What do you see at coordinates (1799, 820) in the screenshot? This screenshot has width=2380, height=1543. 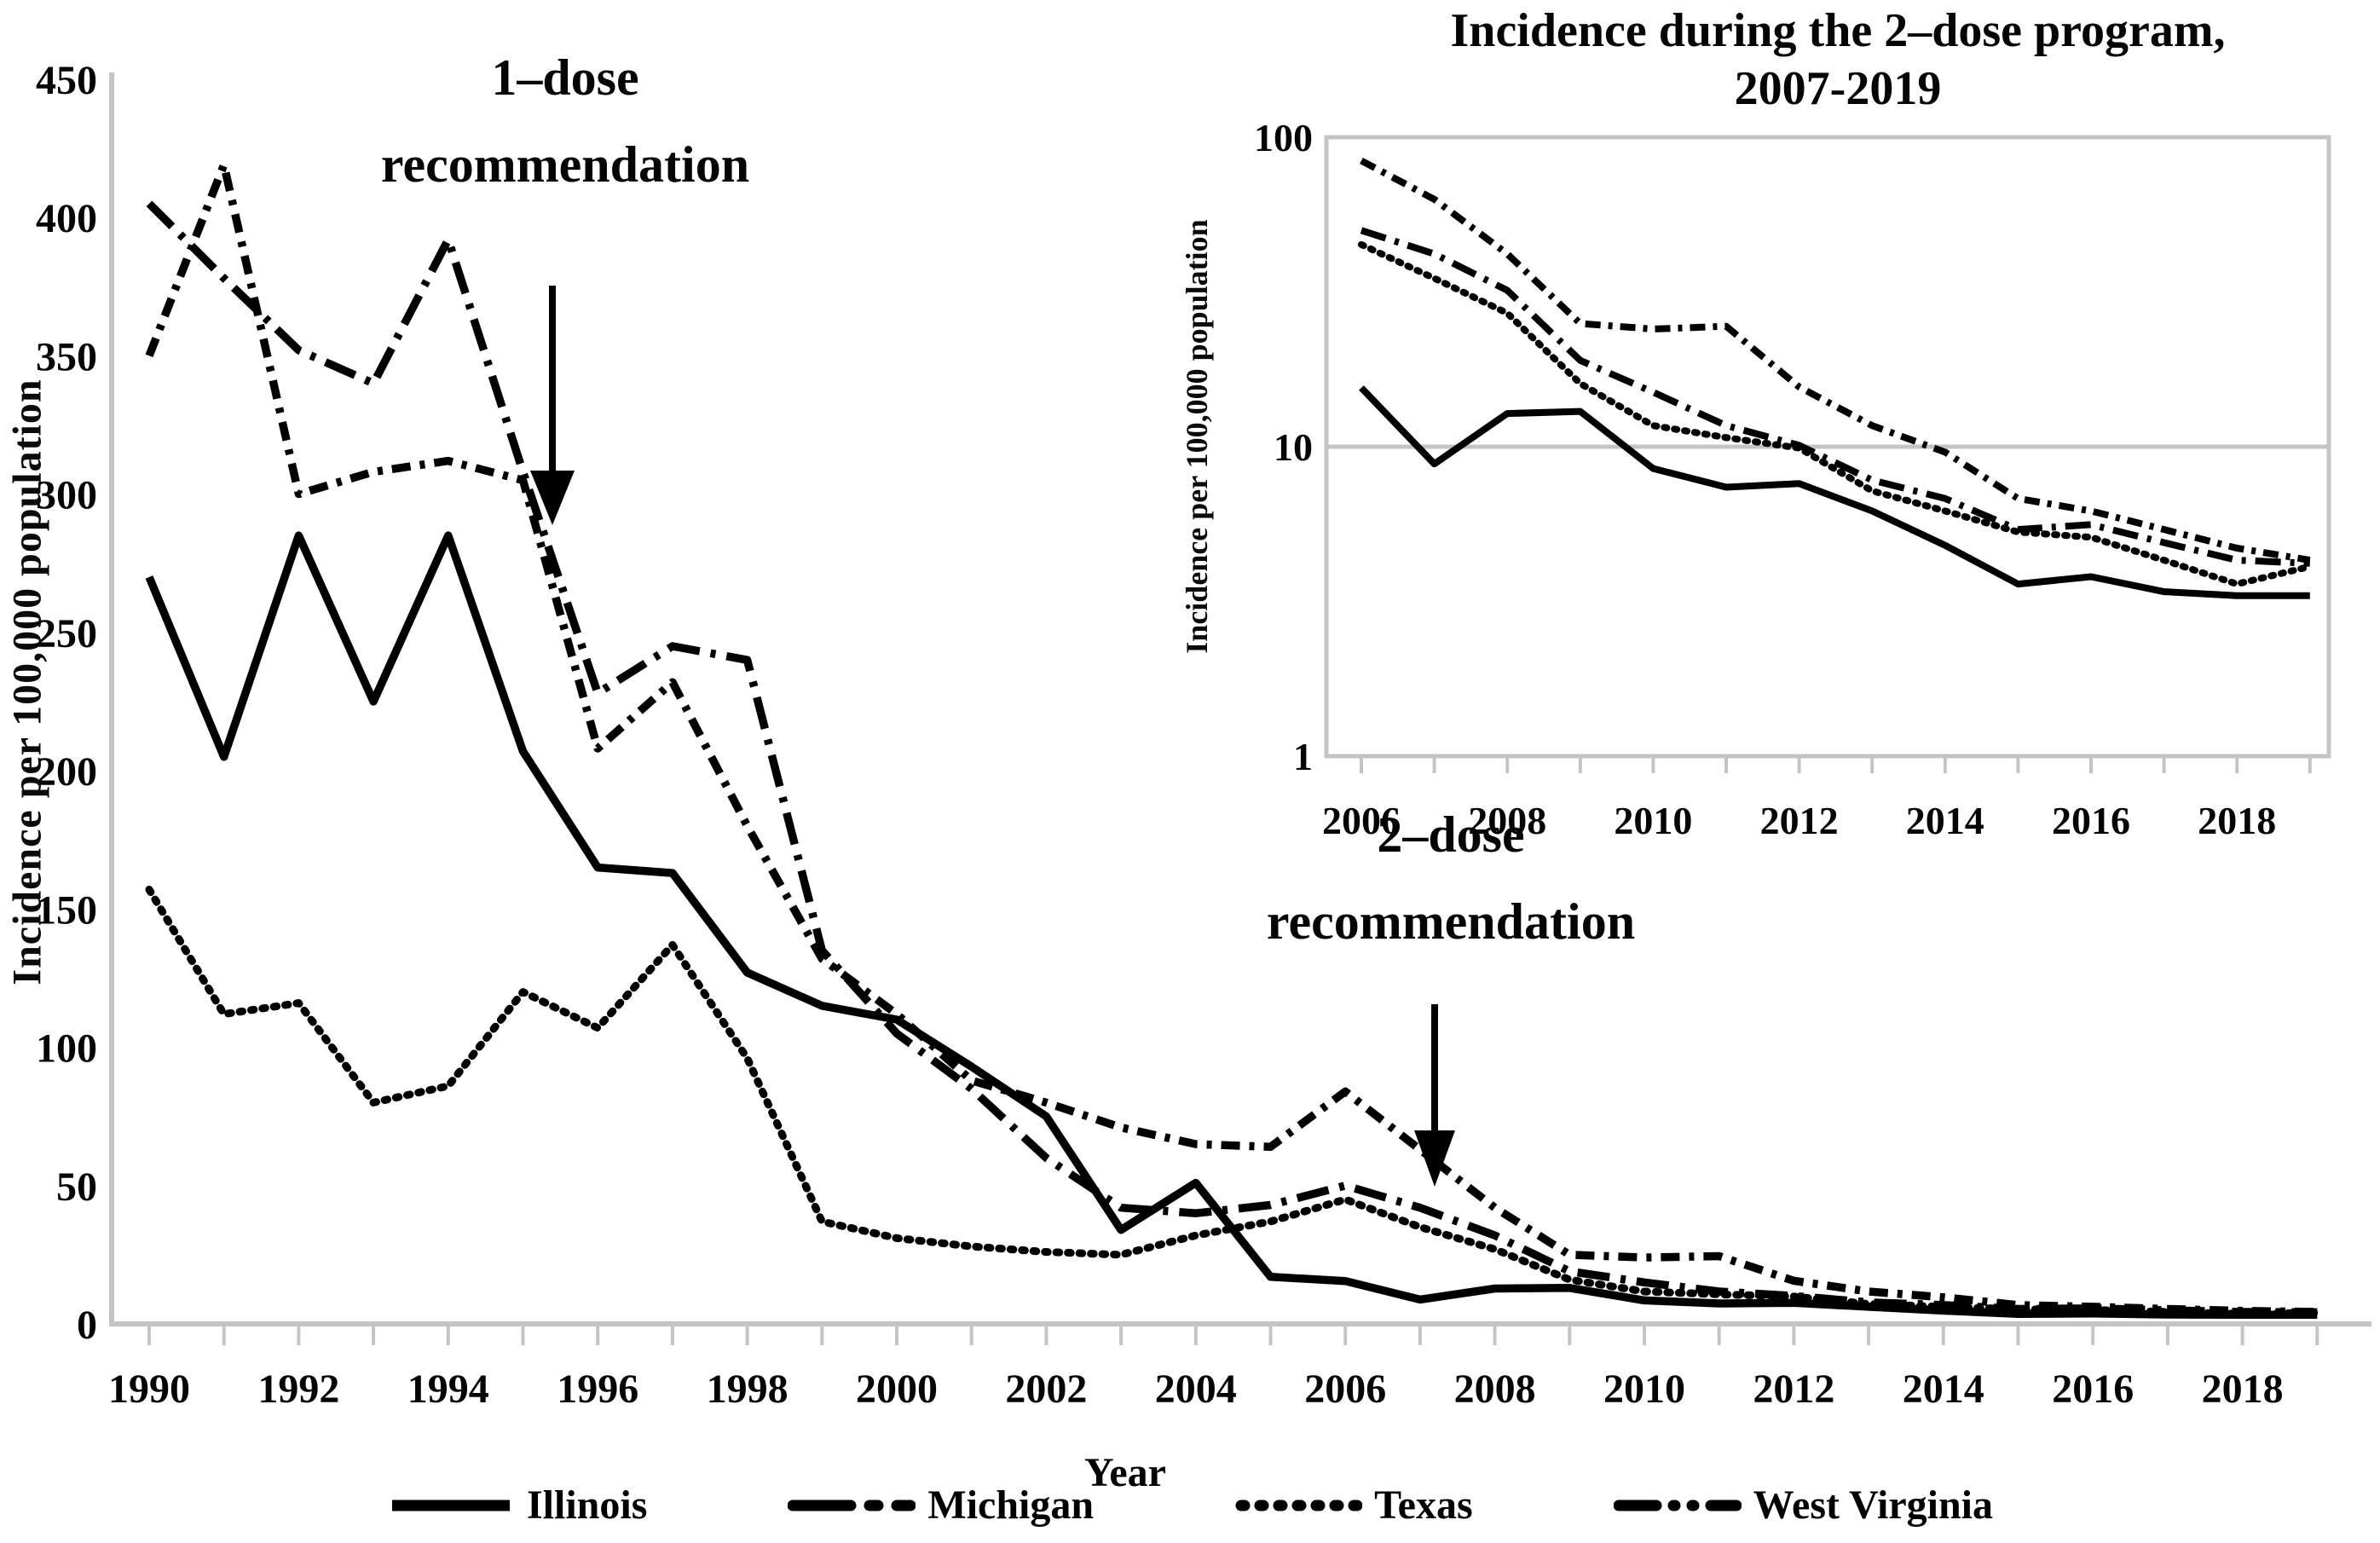 I see `inset-x-tick-label: 2012` at bounding box center [1799, 820].